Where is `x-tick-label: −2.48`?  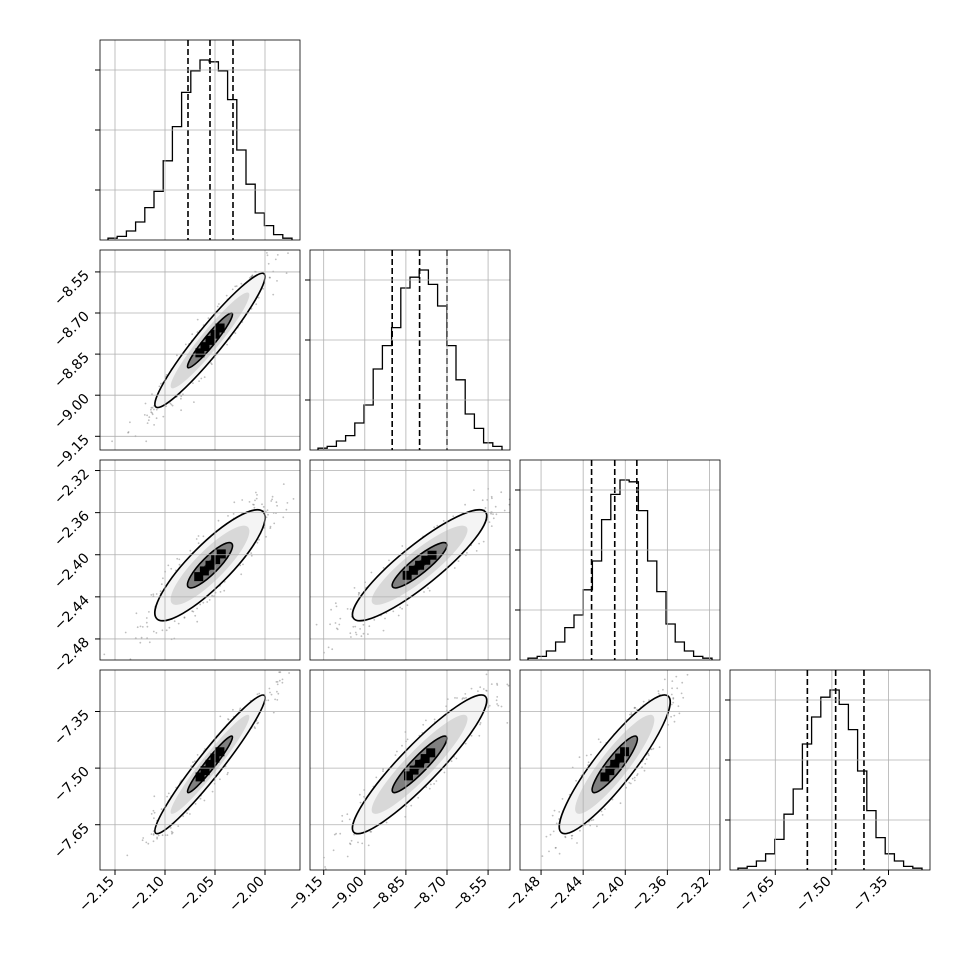
x-tick-label: −2.48 is located at coordinates (523, 895).